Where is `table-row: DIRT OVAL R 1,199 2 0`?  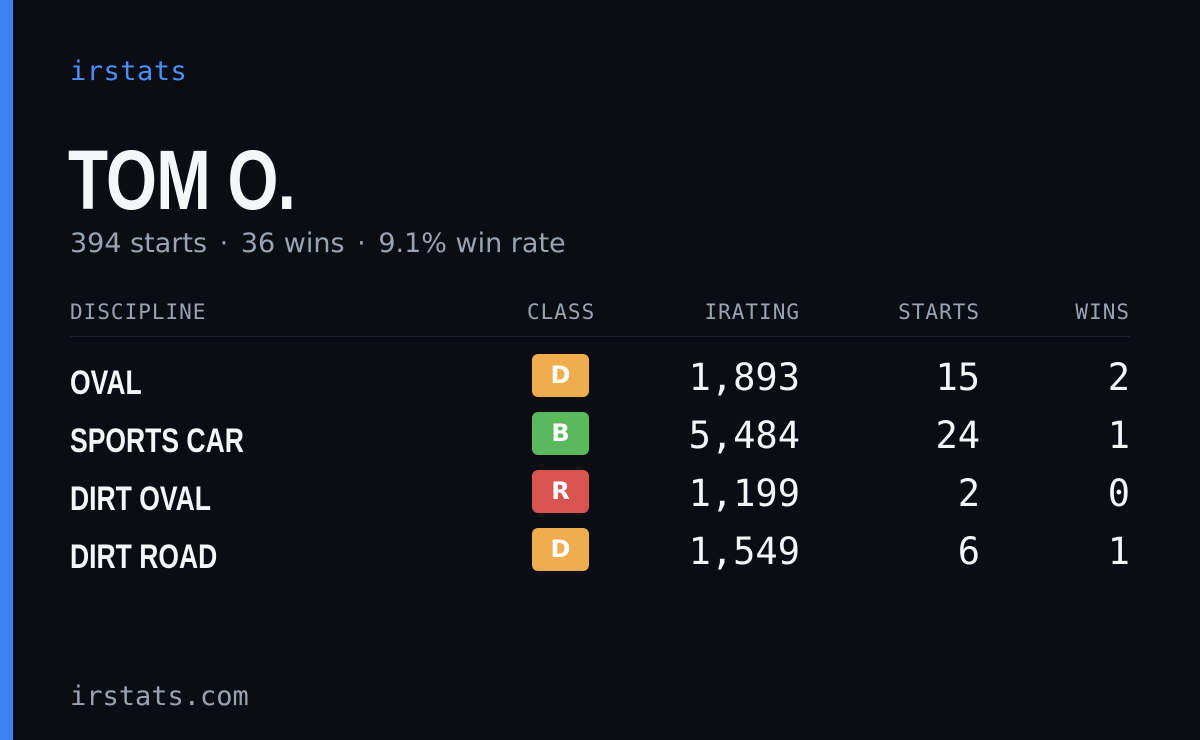
table-row: DIRT OVAL R 1,199 2 0 is located at coordinates (600, 499).